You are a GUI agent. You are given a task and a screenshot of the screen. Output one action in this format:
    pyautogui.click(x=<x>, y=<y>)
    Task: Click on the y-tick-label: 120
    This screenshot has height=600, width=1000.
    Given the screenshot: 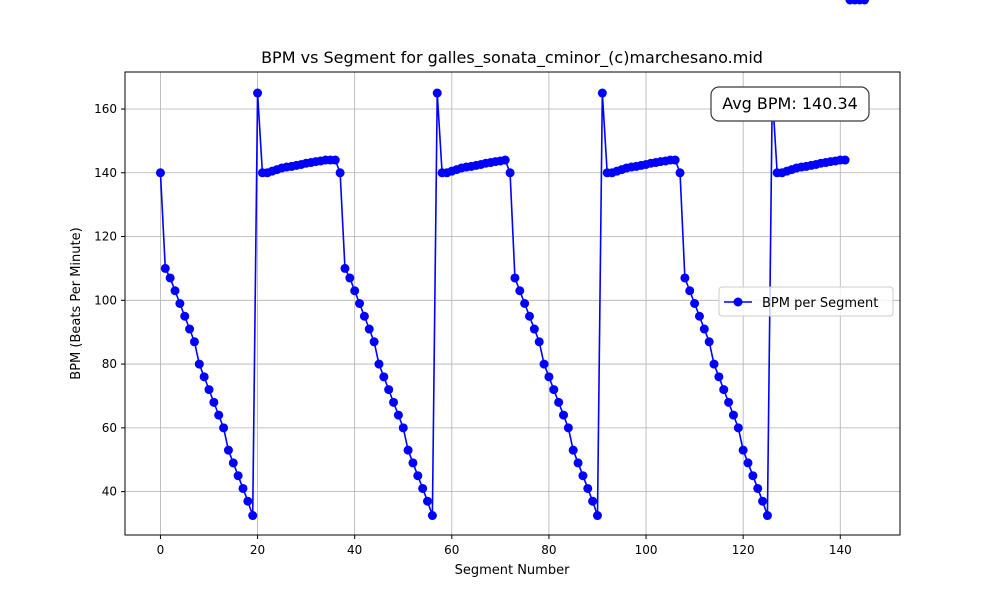 What is the action you would take?
    pyautogui.click(x=105, y=237)
    